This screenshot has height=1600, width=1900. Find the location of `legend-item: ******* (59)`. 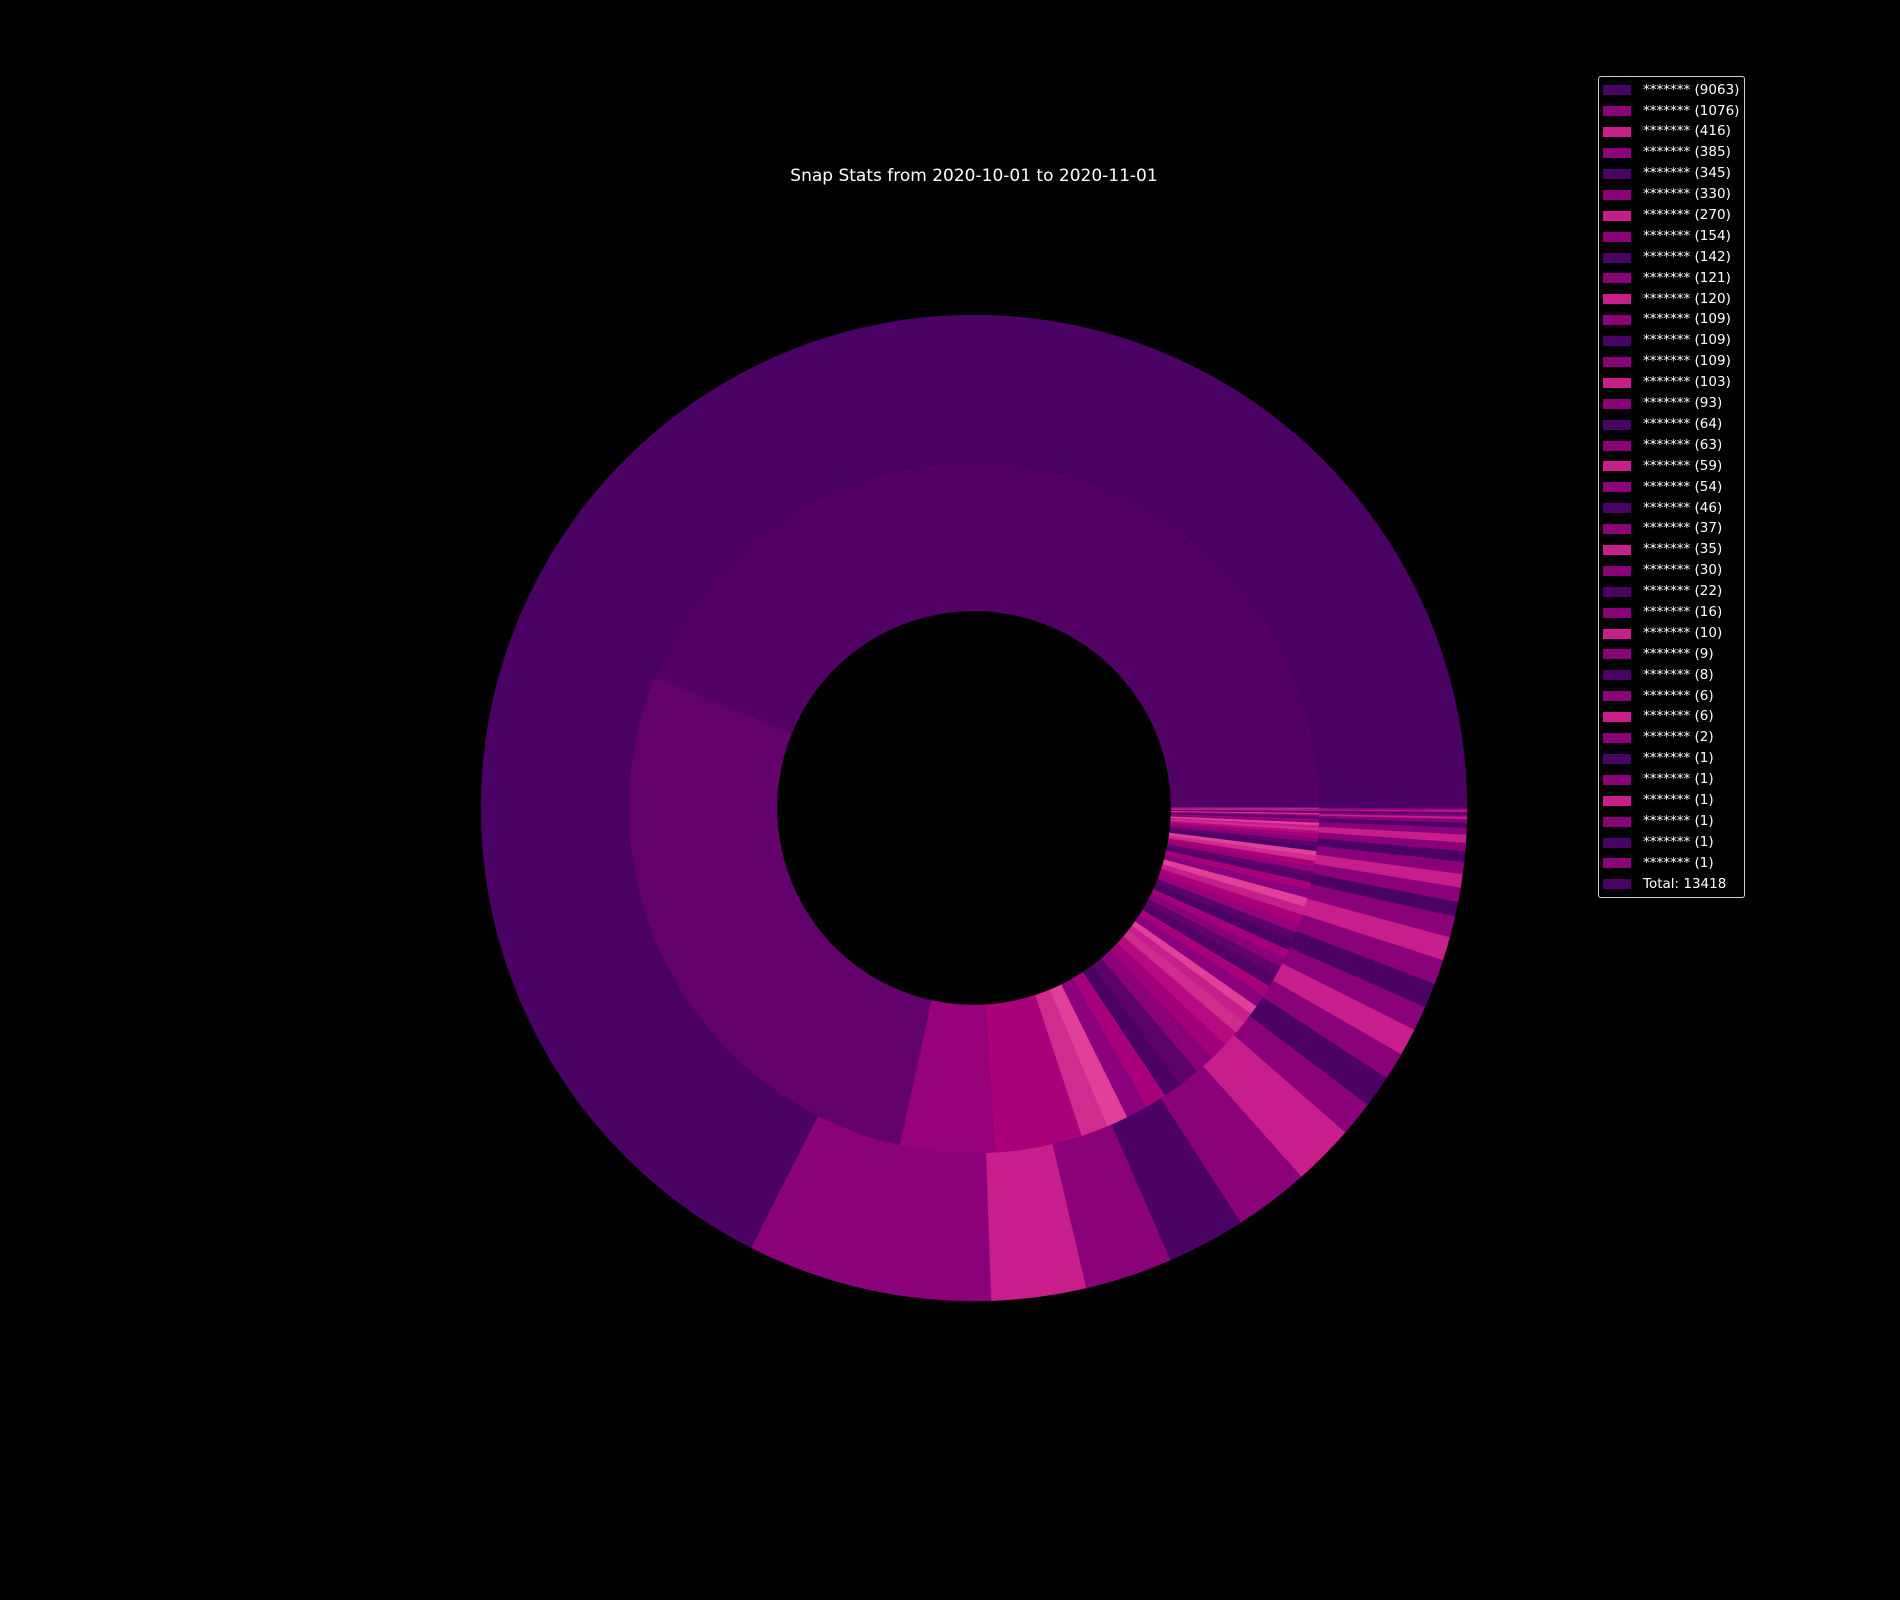

legend-item: ******* (59) is located at coordinates (1671, 466).